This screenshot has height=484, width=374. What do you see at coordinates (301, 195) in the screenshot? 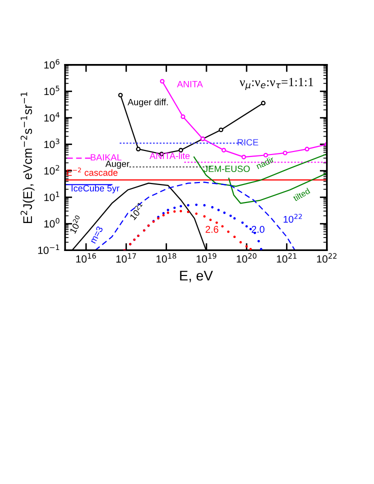
I see `annotation: tilted` at bounding box center [301, 195].